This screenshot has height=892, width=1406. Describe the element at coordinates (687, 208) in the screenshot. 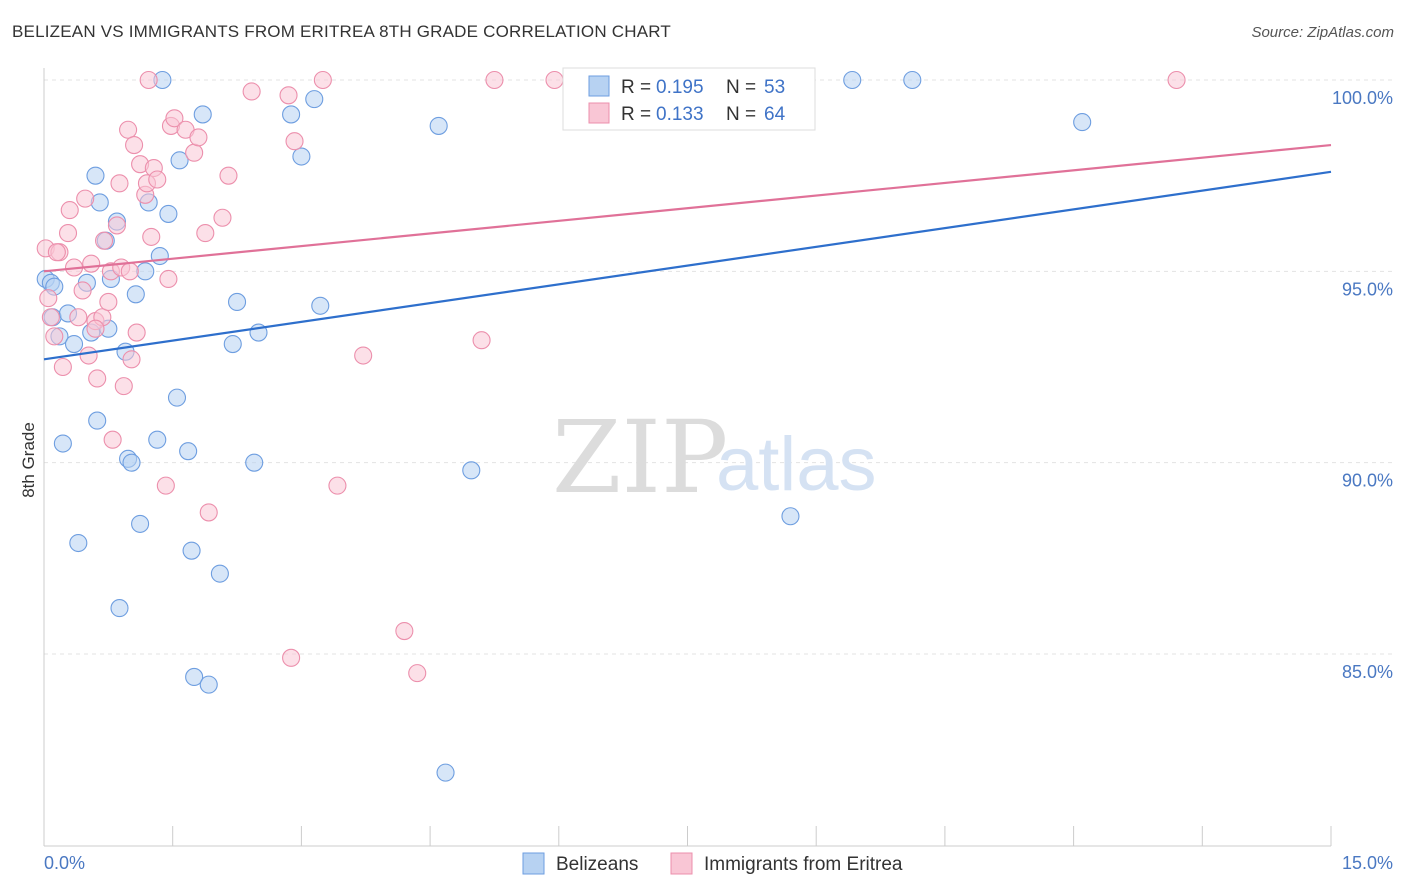

I see `eritrea-trend-line` at that location.